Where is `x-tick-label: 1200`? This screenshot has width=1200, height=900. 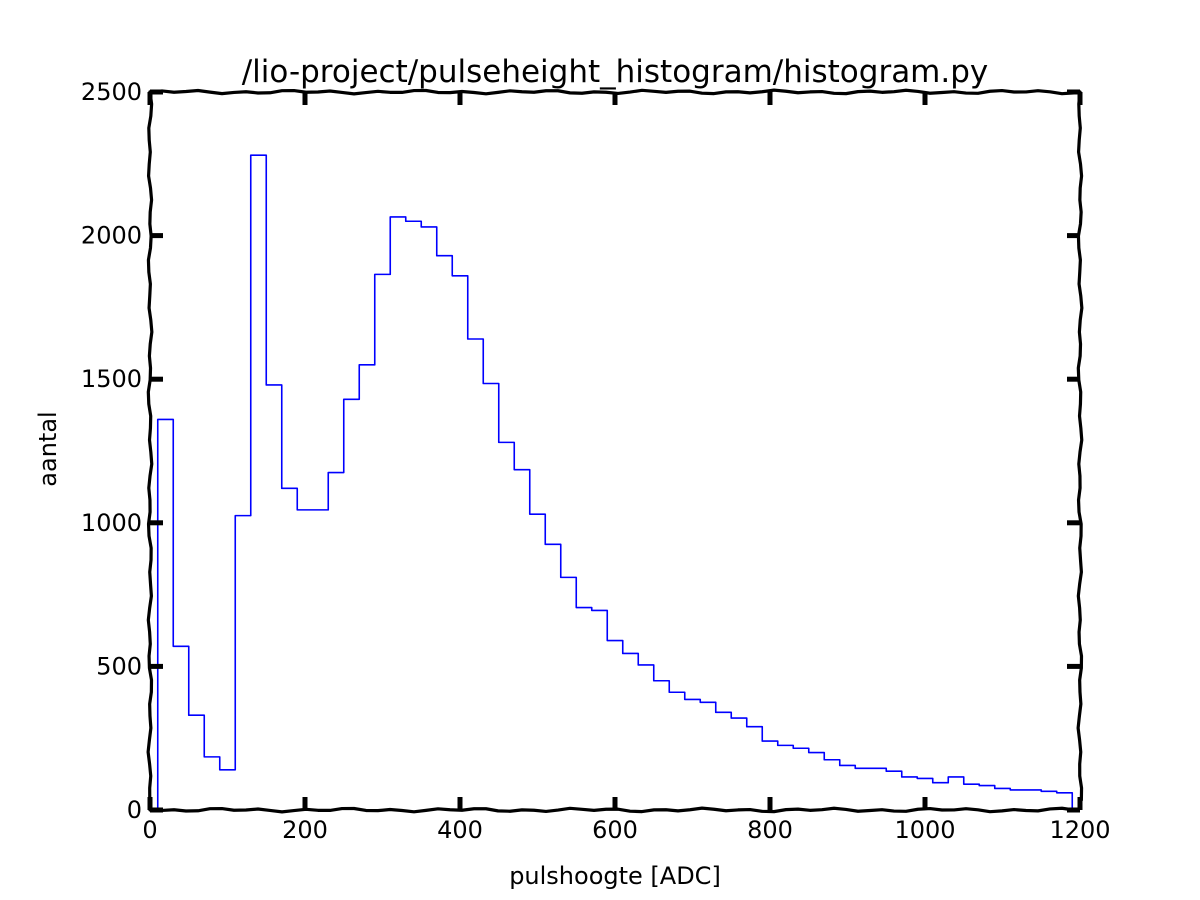
x-tick-label: 1200 is located at coordinates (1079, 830).